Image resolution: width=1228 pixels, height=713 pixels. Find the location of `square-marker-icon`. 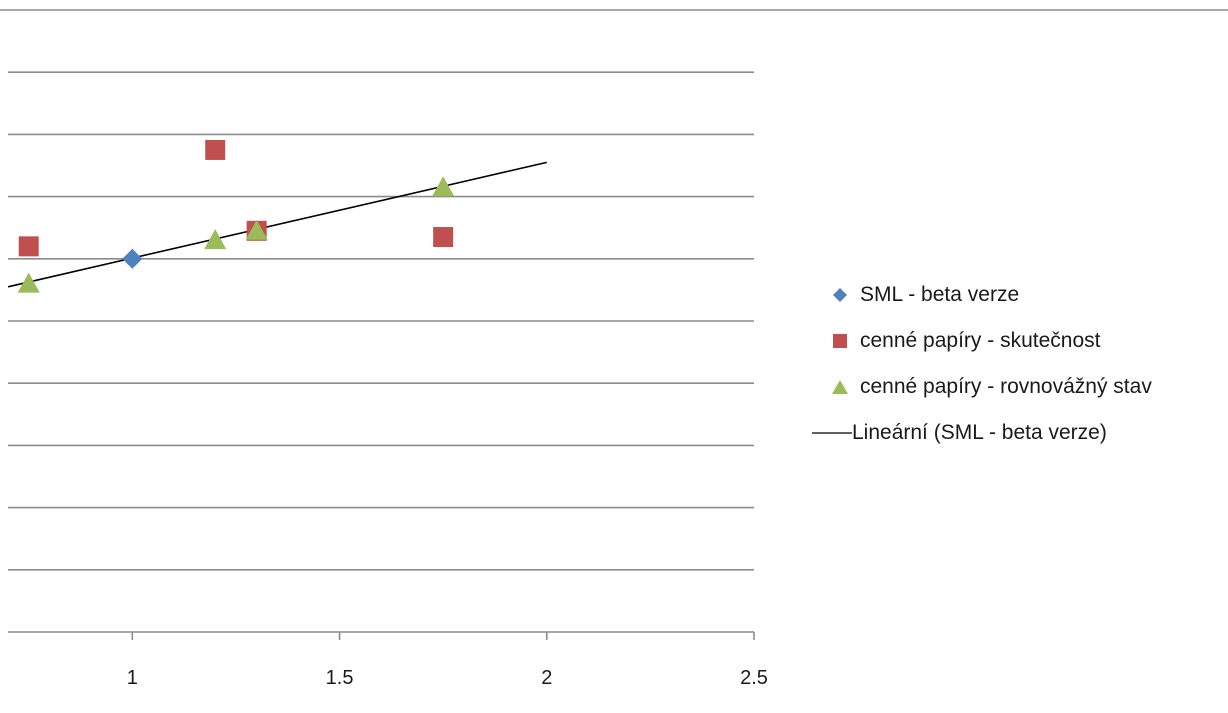

square-marker-icon is located at coordinates (840, 341).